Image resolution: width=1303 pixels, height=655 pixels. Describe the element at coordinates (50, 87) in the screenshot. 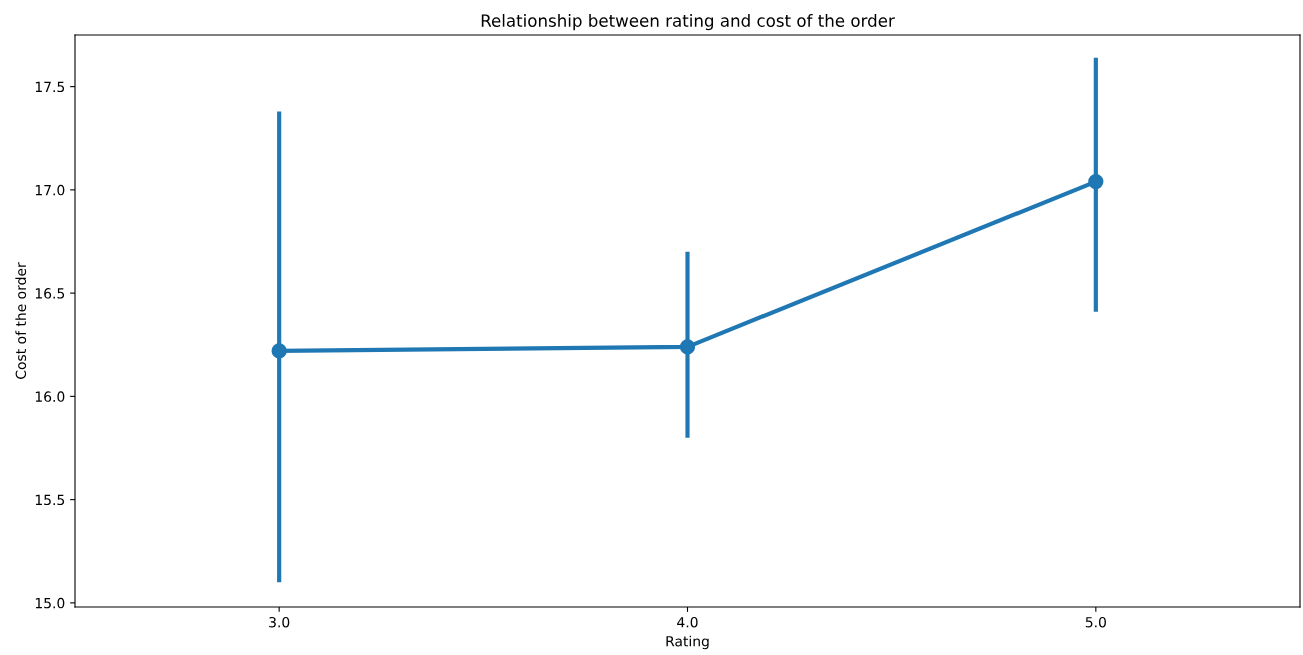

I see `y-tick-label: 17.5` at that location.